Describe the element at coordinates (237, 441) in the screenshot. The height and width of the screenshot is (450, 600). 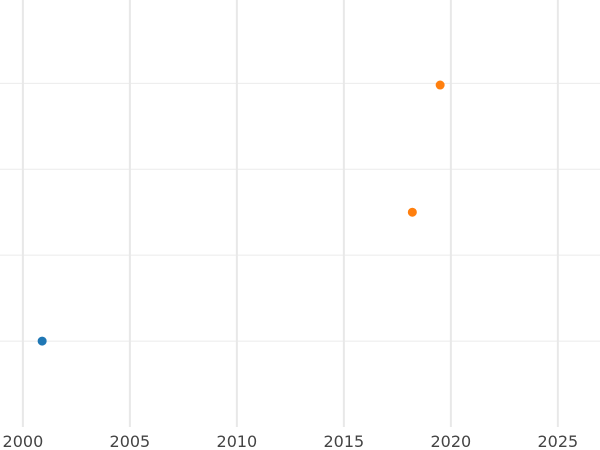
I see `x-tick-label: 2010` at that location.